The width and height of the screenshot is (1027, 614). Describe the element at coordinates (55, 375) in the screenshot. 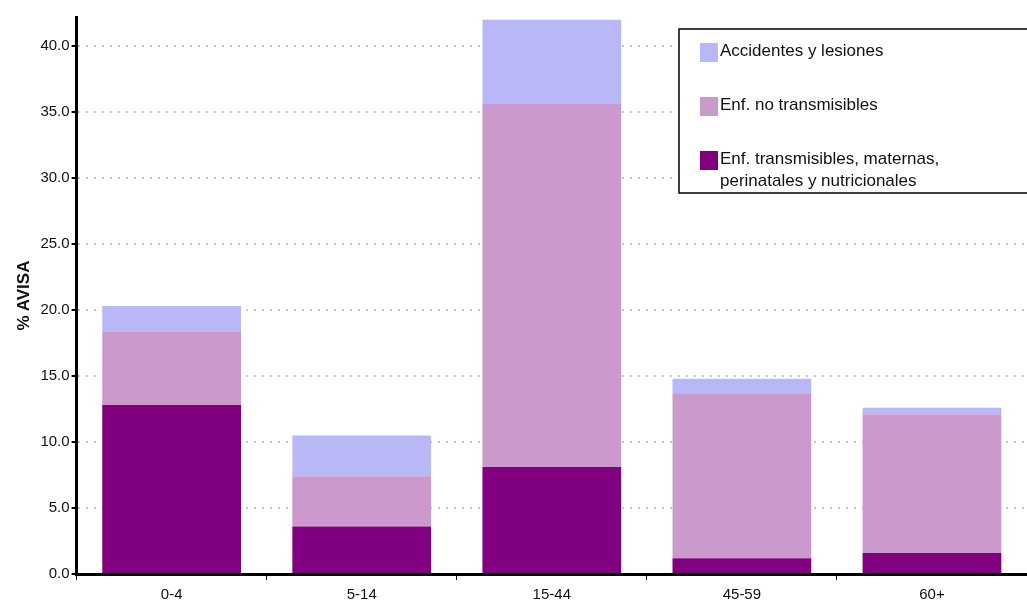

I see `y-tick-label: 15.0` at that location.